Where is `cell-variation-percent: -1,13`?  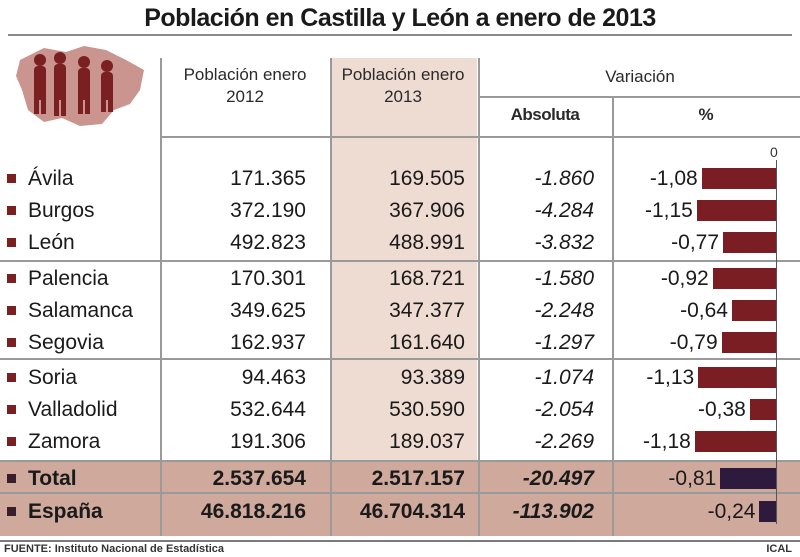
cell-variation-percent: -1,13 is located at coordinates (670, 377).